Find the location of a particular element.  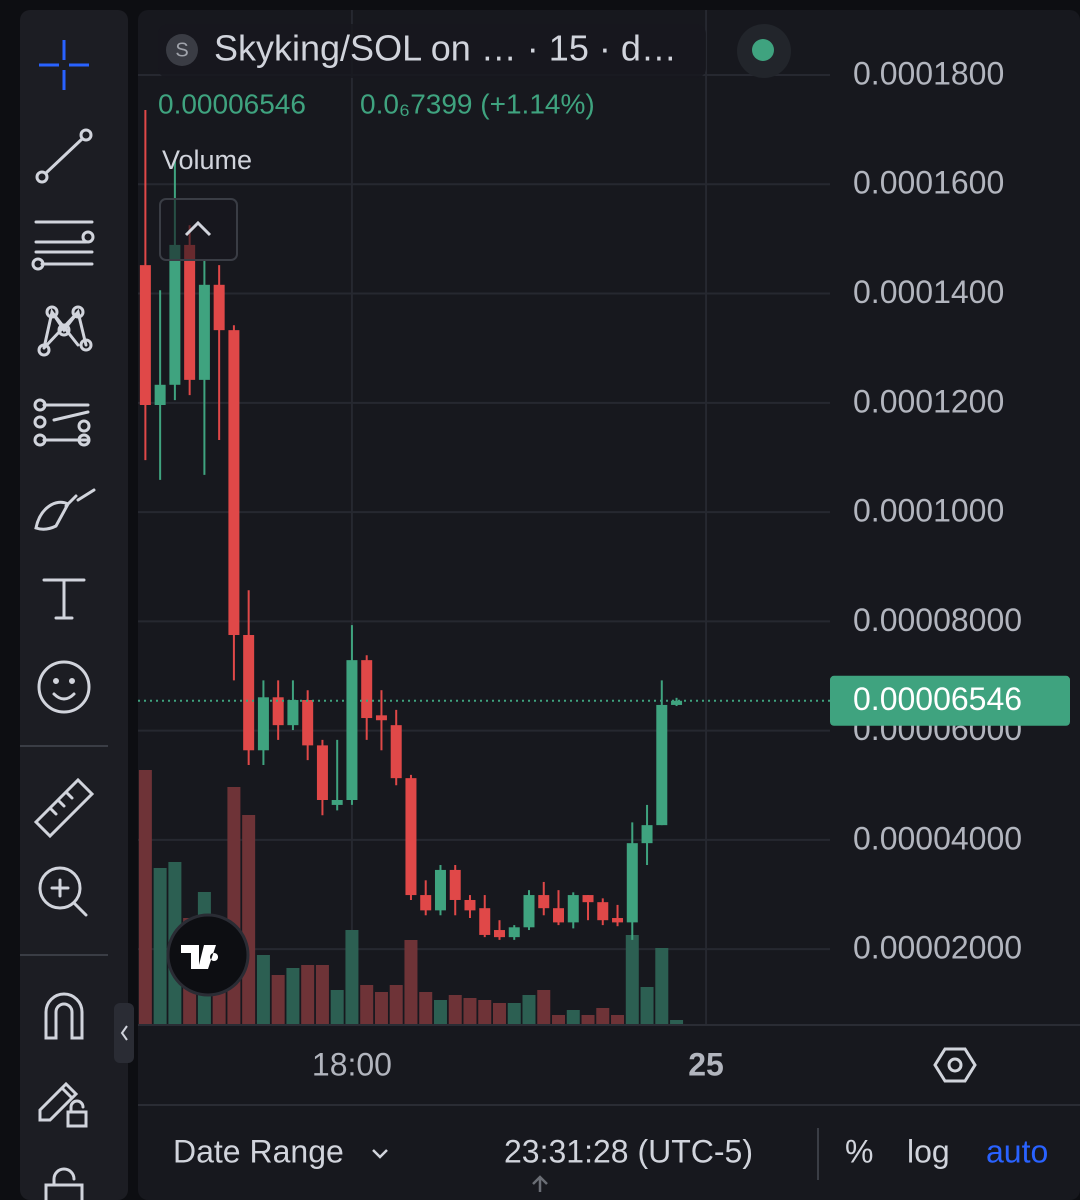

collapse-toolbar is located at coordinates (124, 1033).